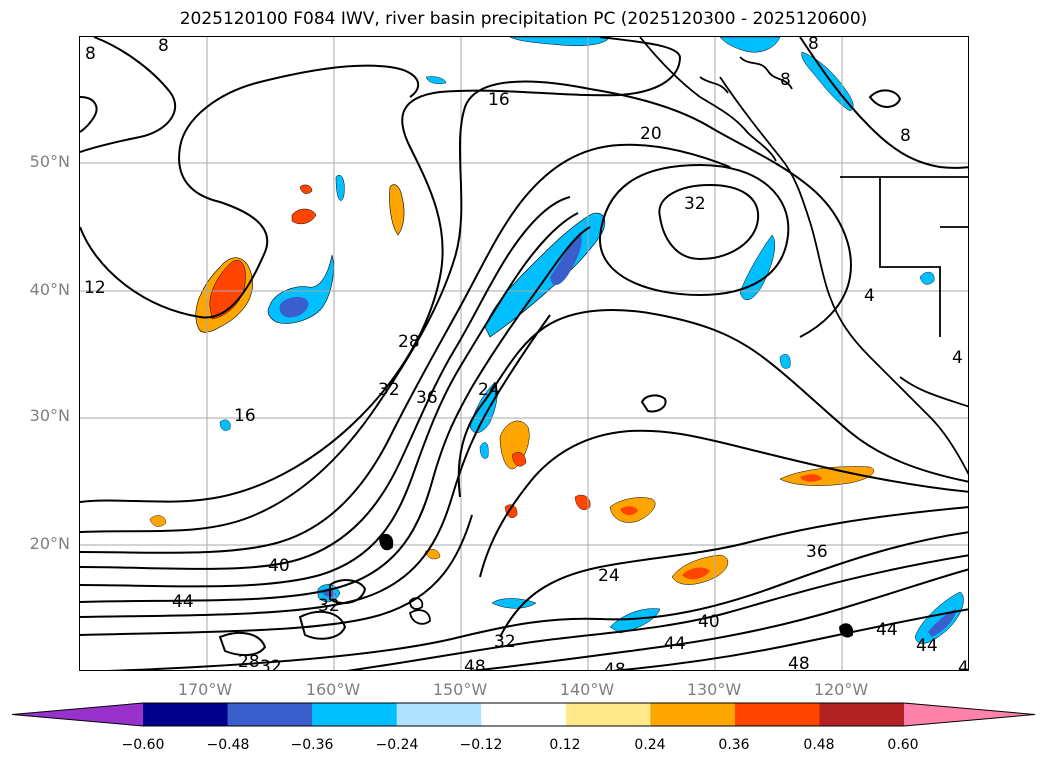 This screenshot has width=1047, height=765. I want to click on lat-label-30: 30°N, so click(49, 415).